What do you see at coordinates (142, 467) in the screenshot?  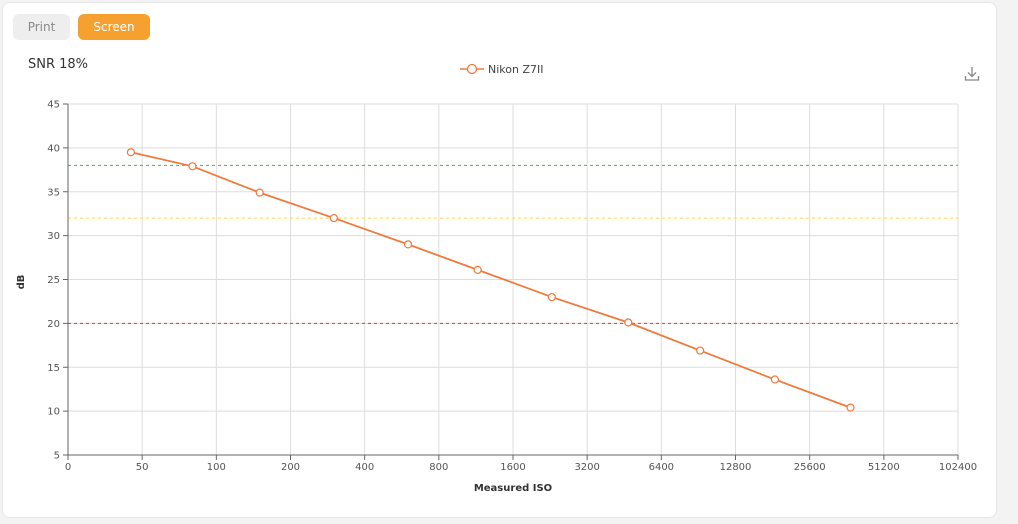 I see `x-tick-label: 50` at bounding box center [142, 467].